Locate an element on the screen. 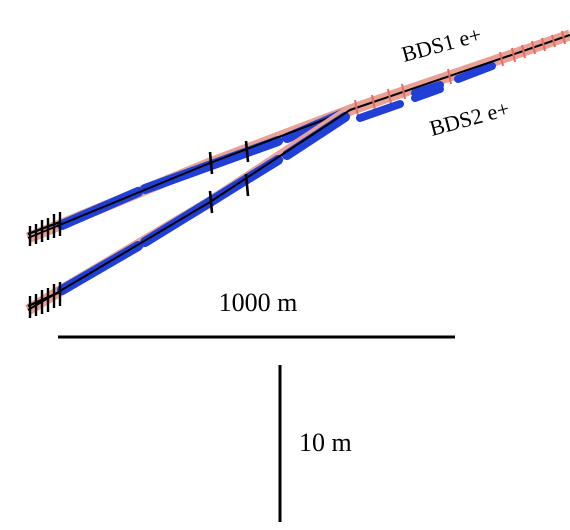  bds1-hatch-marks is located at coordinates (460, 73).